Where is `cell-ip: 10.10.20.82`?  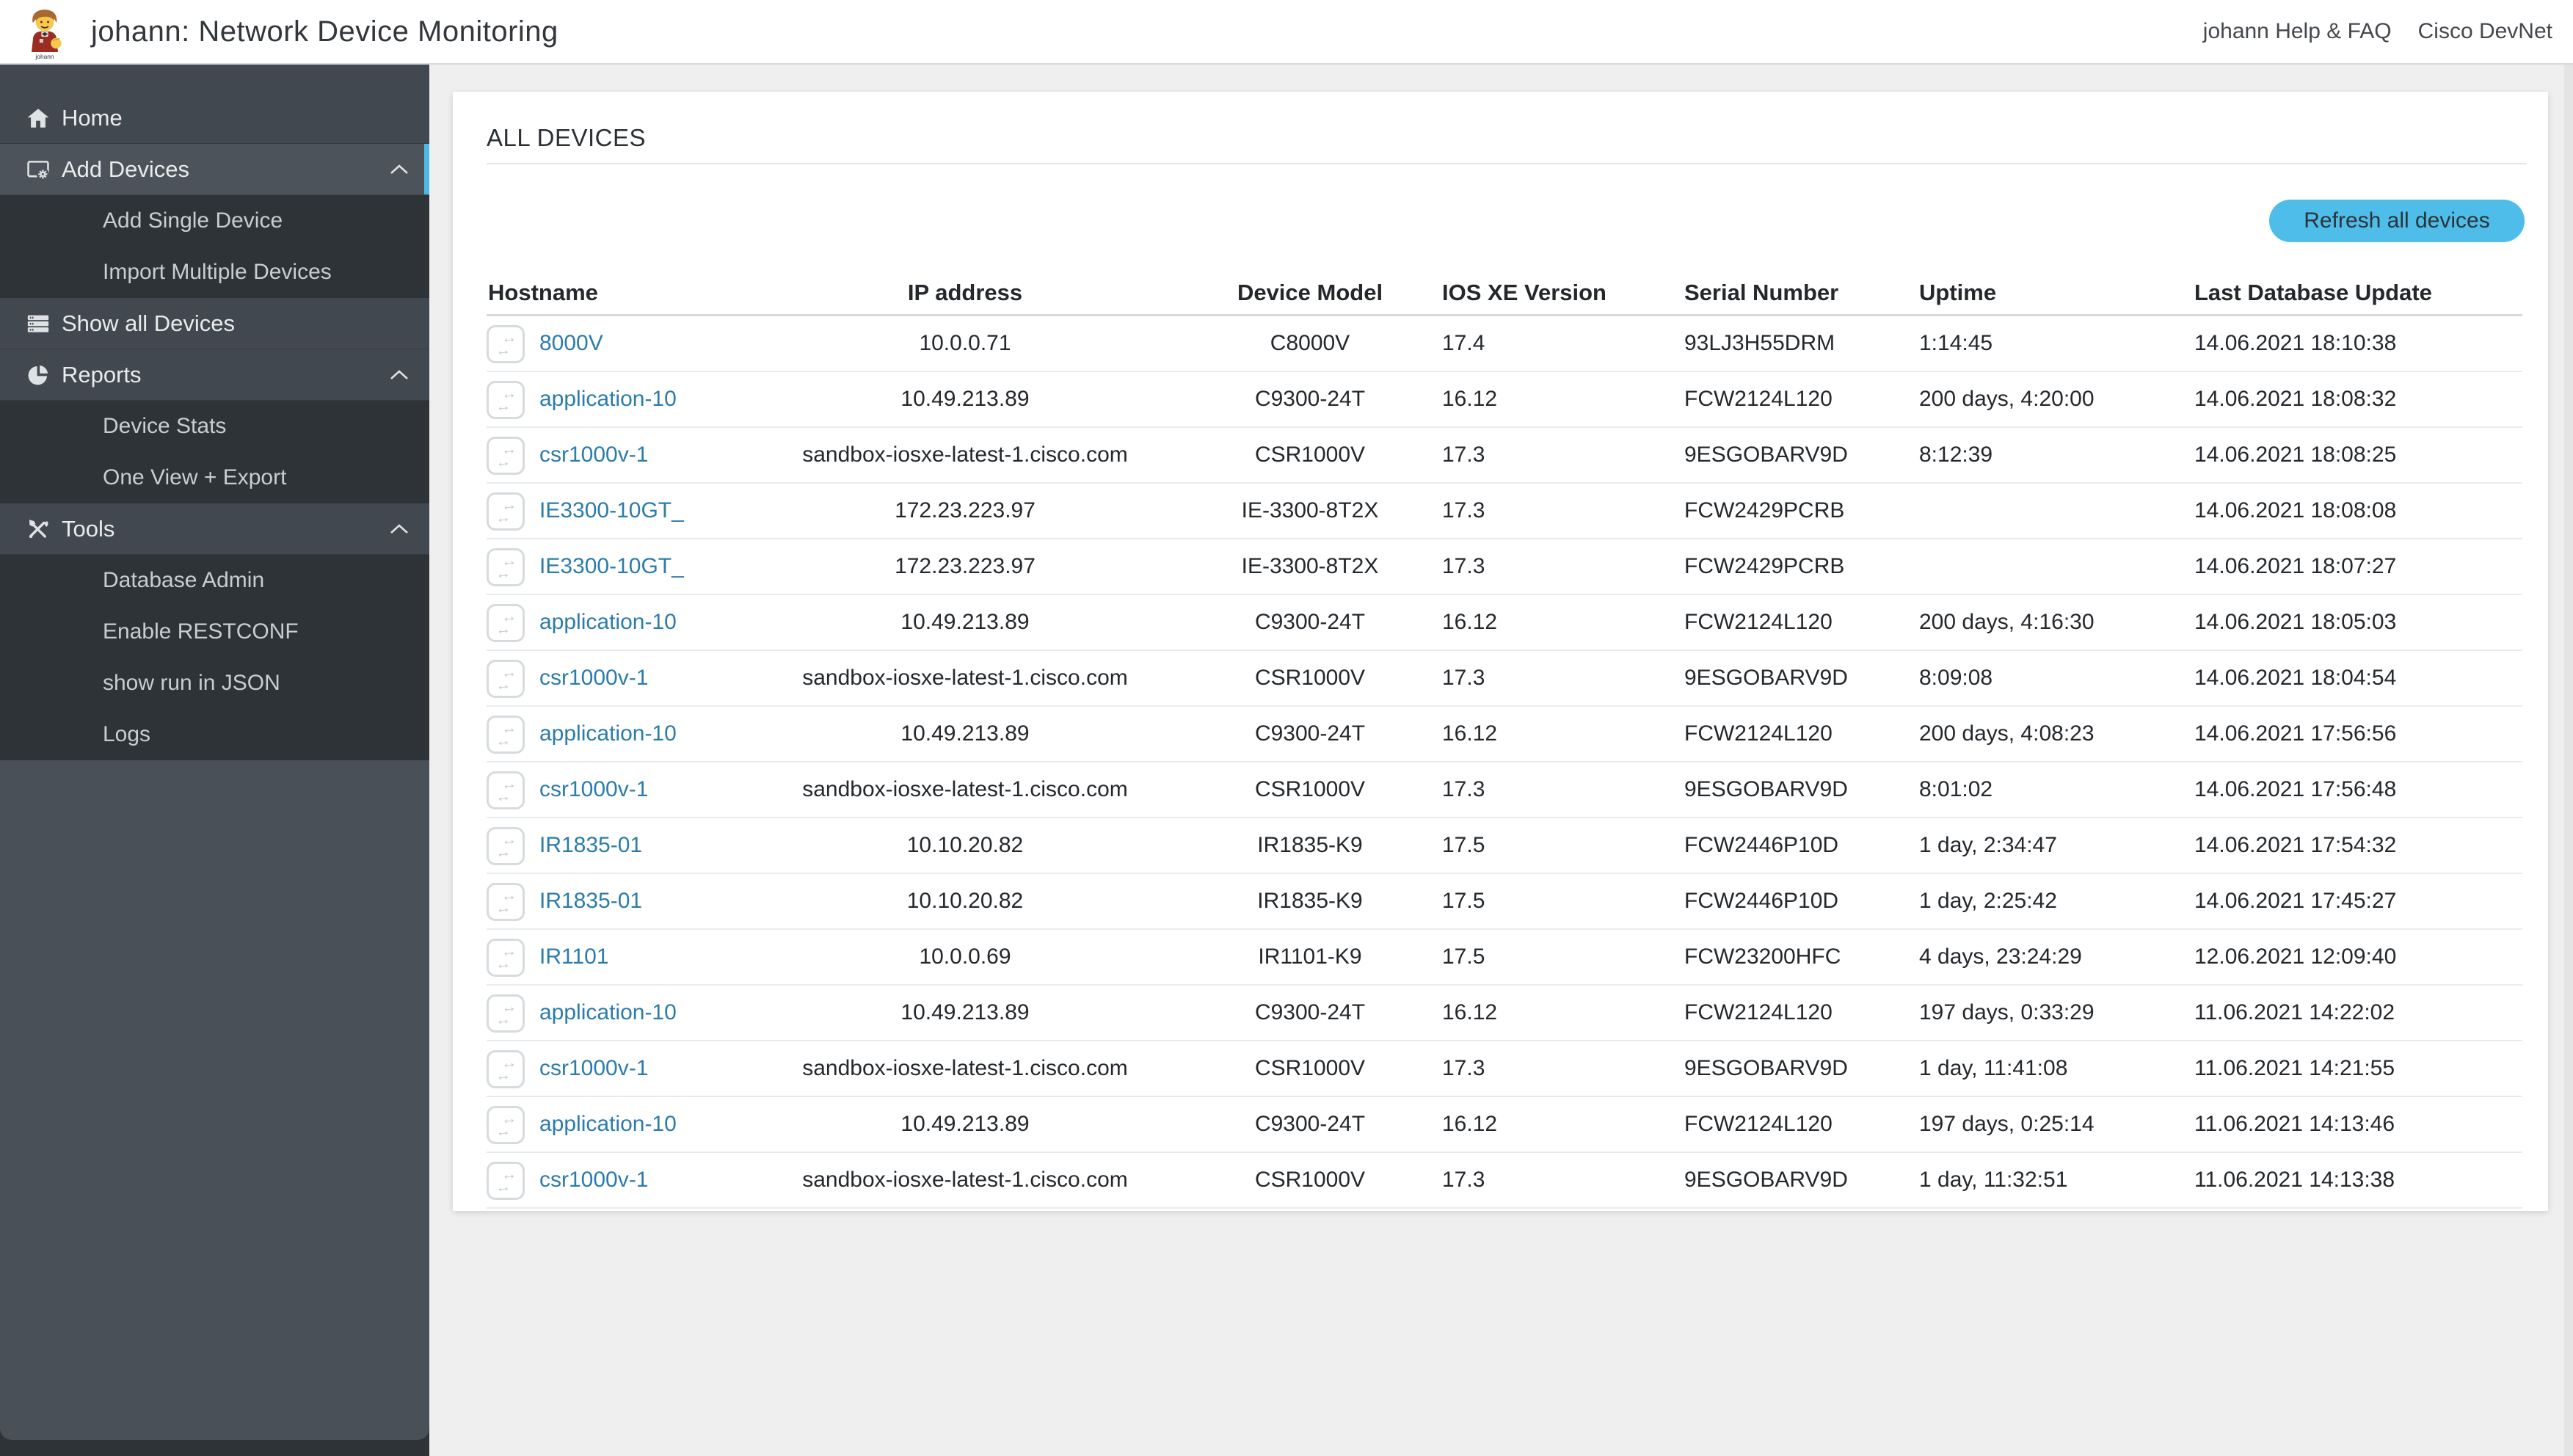 cell-ip: 10.10.20.82 is located at coordinates (965, 902).